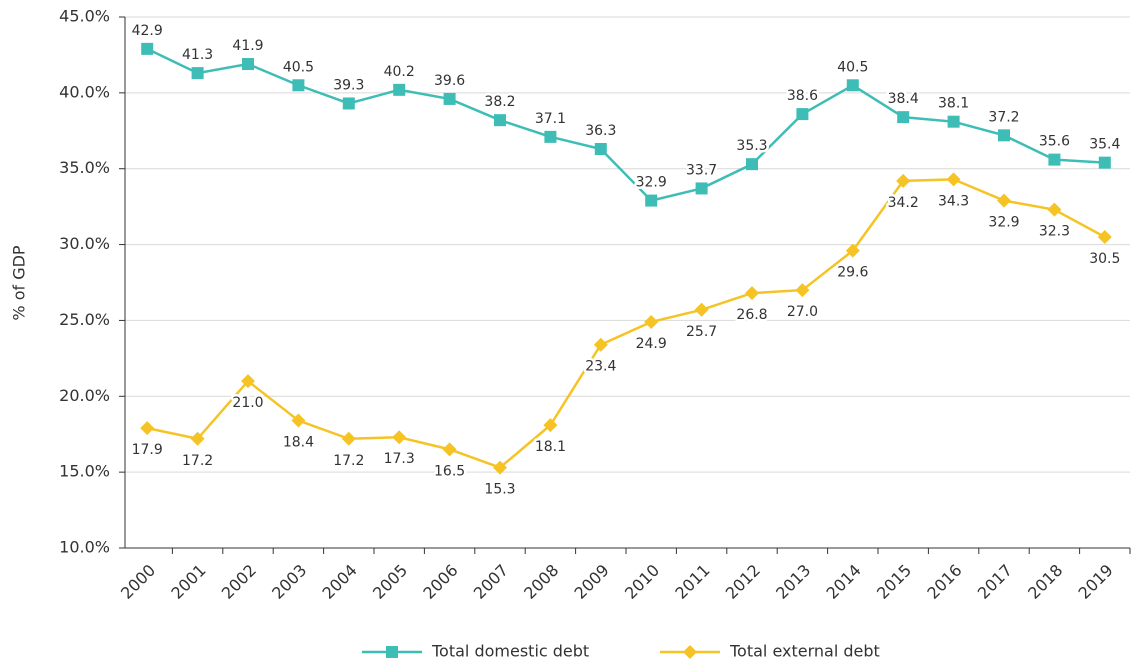  Describe the element at coordinates (84, 167) in the screenshot. I see `y-tick-label: 35.0%` at that location.